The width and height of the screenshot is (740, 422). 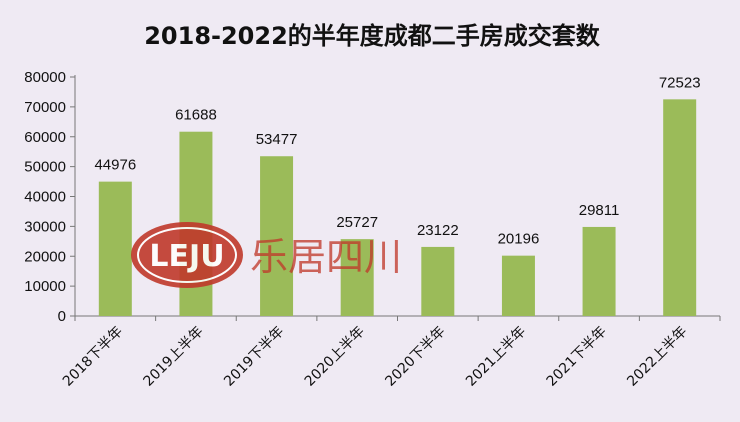 I want to click on y-tick-label: 40000, so click(x=45, y=197).